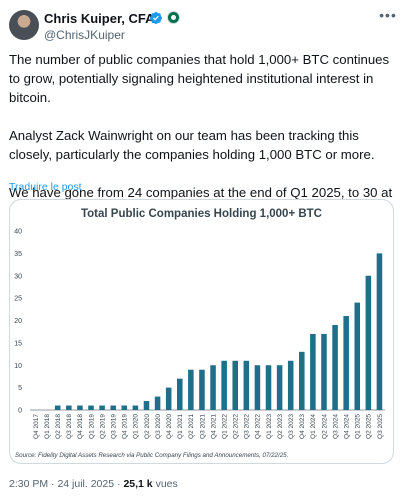 The height and width of the screenshot is (500, 402). What do you see at coordinates (236, 426) in the screenshot?
I see `x-tick-label: Q2 2022` at bounding box center [236, 426].